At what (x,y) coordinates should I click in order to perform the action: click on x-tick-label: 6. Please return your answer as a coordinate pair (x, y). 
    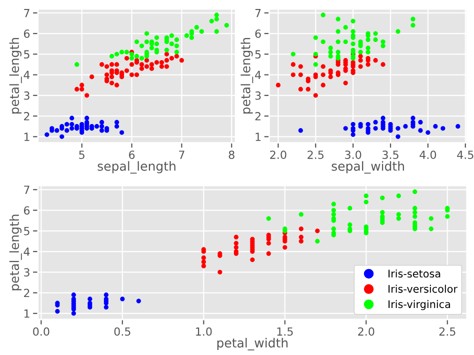
    Looking at the image, I should click on (132, 155).